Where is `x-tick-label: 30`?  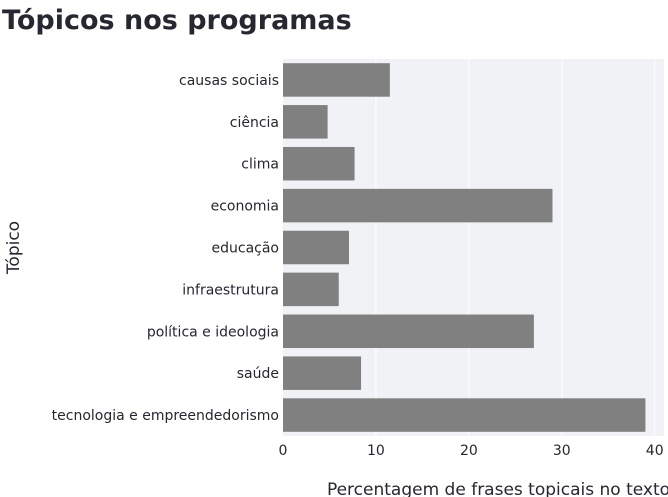
x-tick-label: 30 is located at coordinates (562, 451).